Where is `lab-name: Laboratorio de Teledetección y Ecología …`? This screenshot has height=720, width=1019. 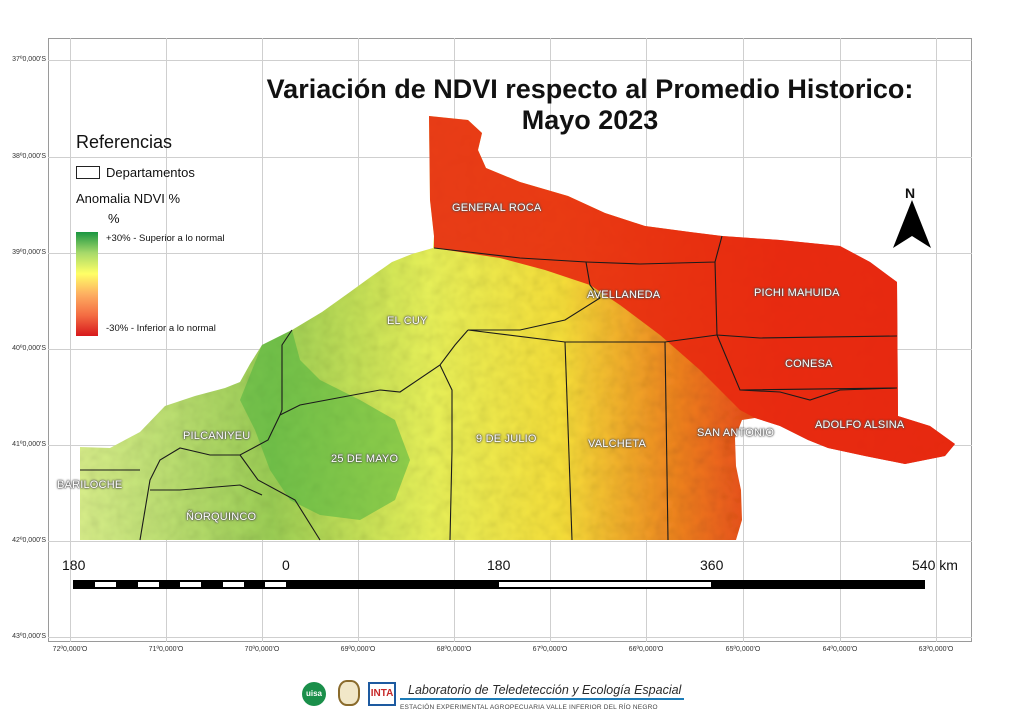 lab-name: Laboratorio de Teledetección y Ecología … is located at coordinates (545, 690).